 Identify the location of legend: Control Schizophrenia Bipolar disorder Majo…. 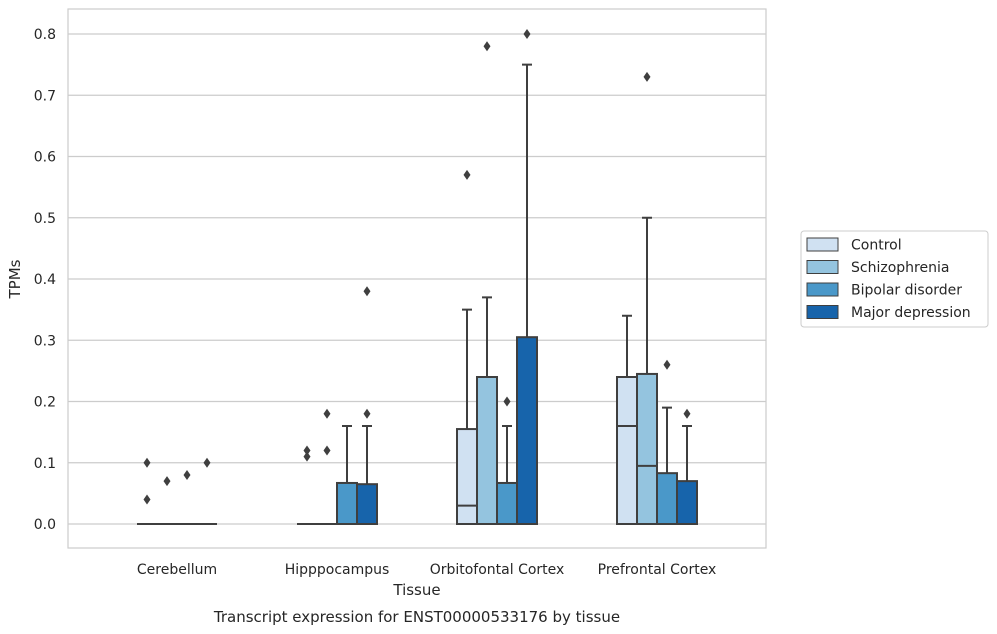
(894, 279).